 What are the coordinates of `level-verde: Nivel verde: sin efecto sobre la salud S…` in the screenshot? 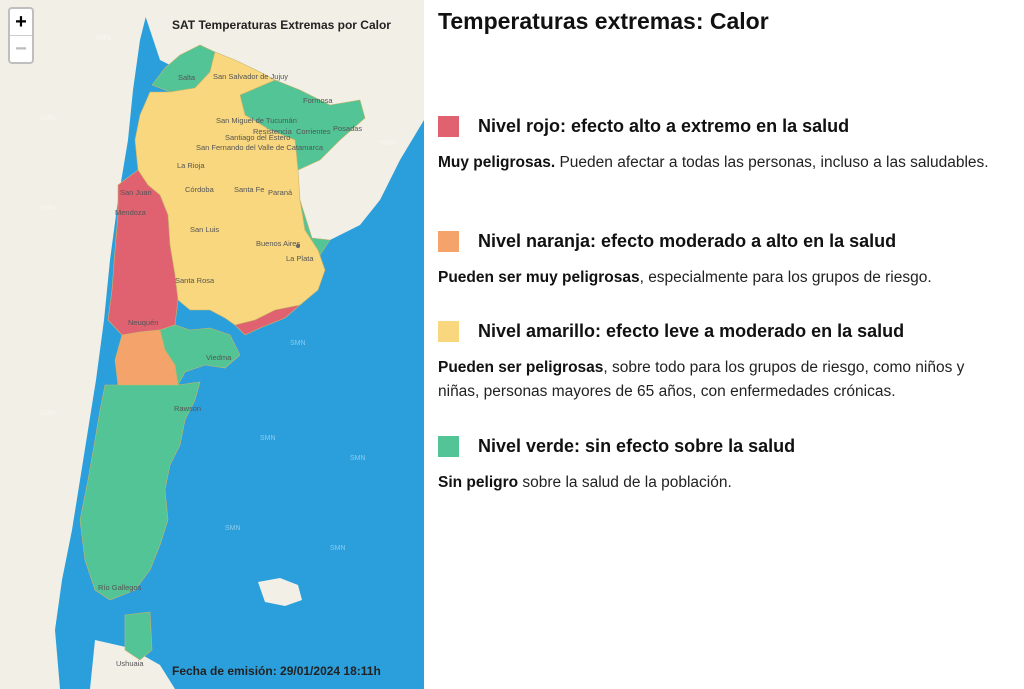 It's located at (723, 464).